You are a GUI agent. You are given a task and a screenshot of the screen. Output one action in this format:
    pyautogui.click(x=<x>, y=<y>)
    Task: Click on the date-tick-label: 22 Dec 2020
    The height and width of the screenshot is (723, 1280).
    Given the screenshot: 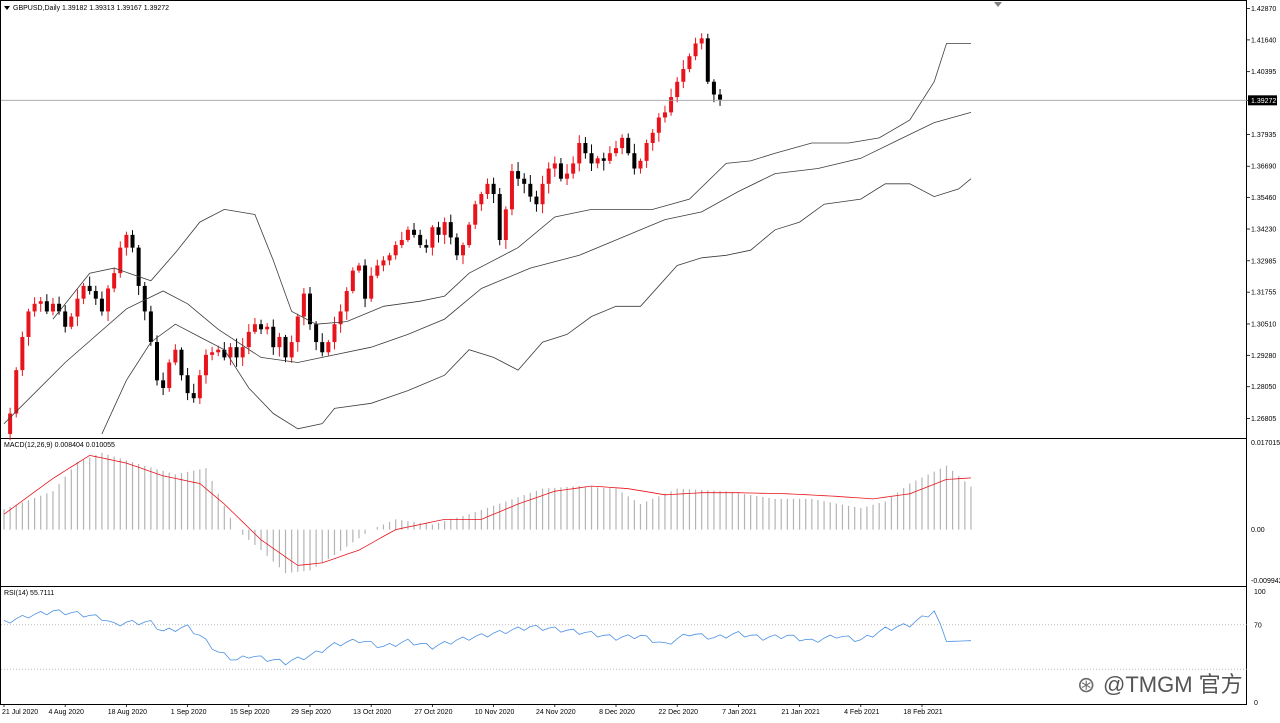 What is the action you would take?
    pyautogui.click(x=678, y=712)
    